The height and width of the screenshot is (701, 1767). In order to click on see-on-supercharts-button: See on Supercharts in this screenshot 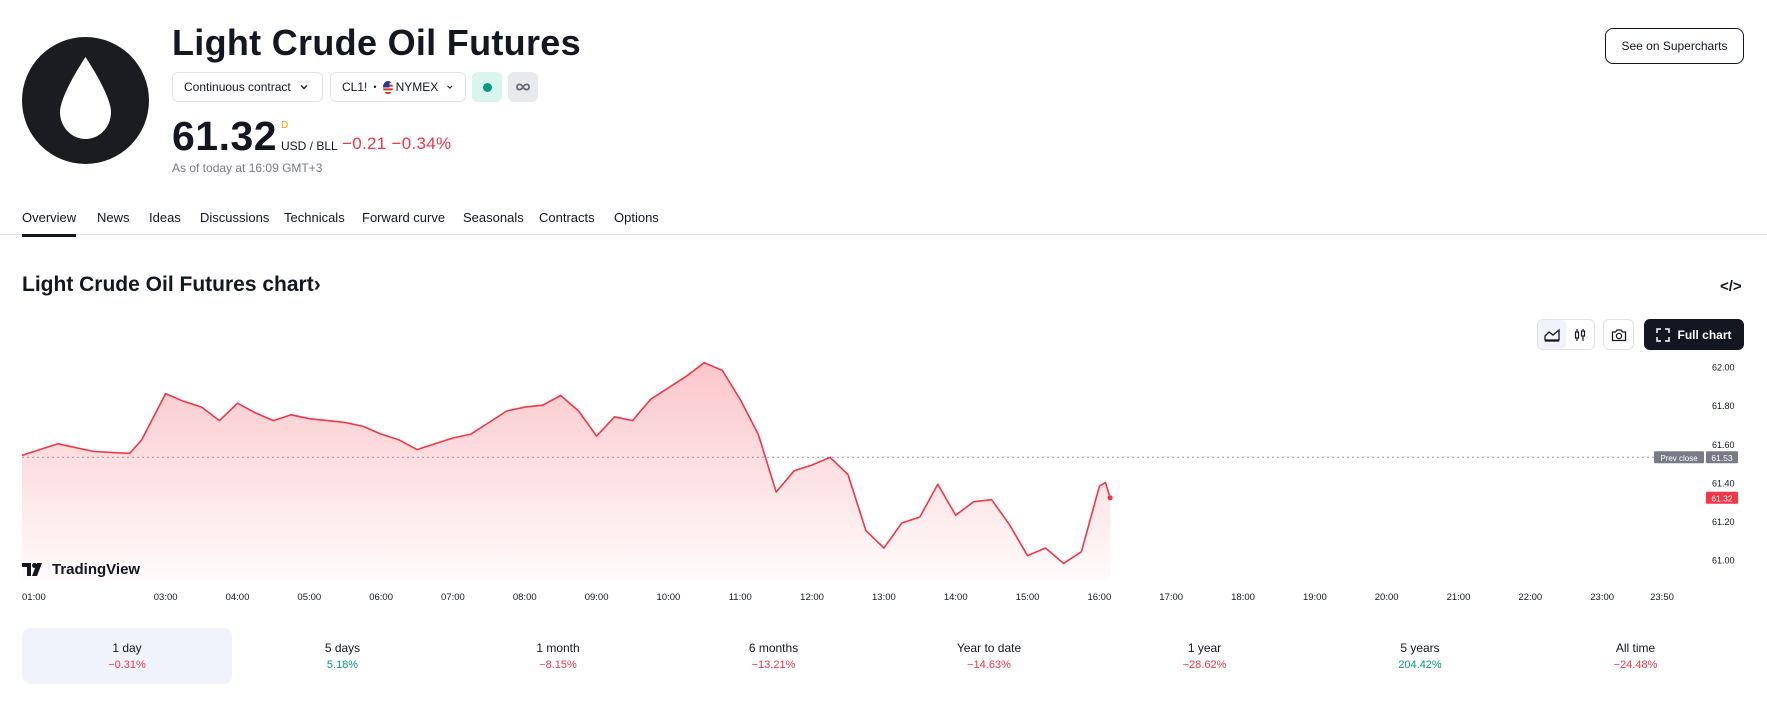, I will do `click(1674, 46)`.